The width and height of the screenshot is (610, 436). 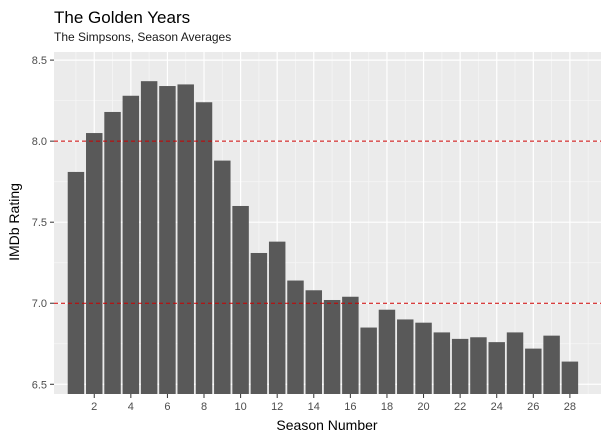 I want to click on x-tick-label: 22, so click(x=460, y=407).